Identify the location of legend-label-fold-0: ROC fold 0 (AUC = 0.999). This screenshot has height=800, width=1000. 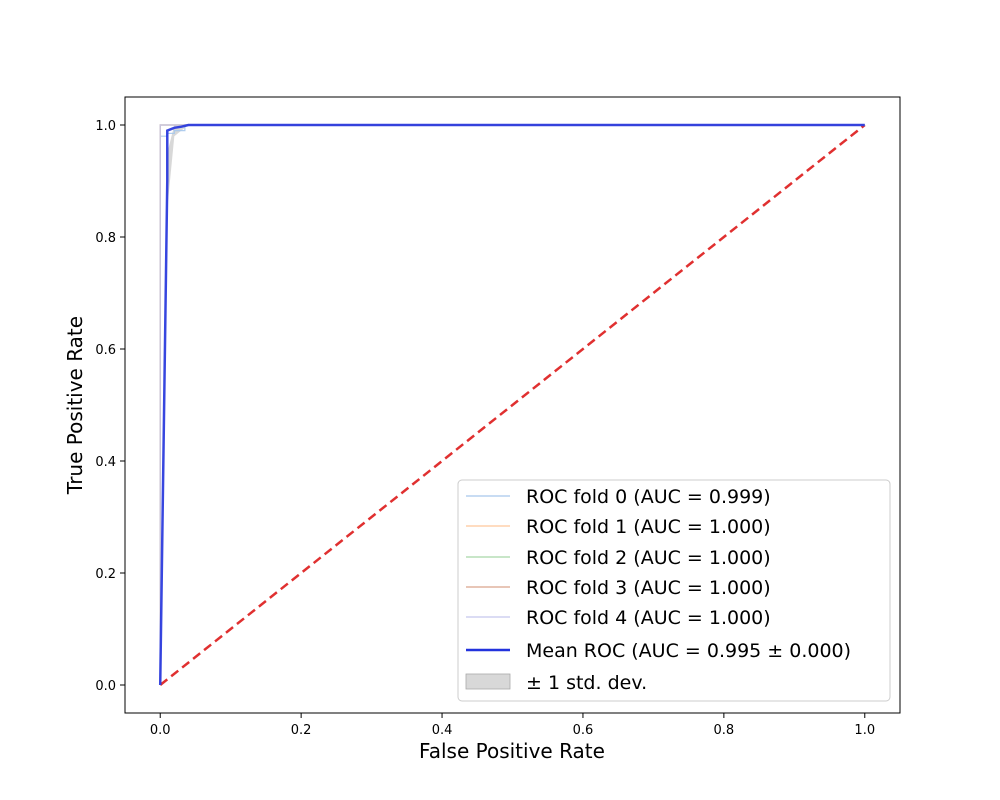
(648, 497).